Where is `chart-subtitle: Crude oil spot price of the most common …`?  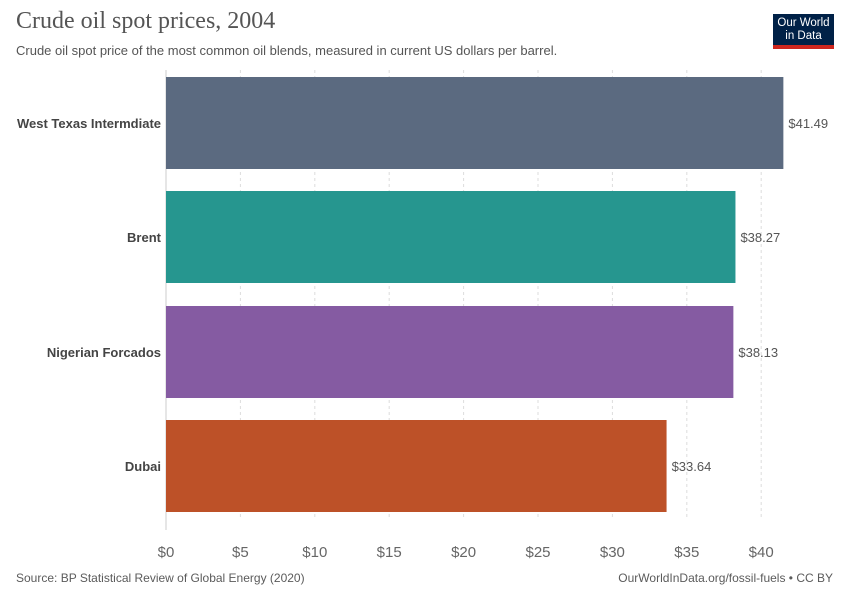 chart-subtitle: Crude oil spot price of the most common … is located at coordinates (287, 50).